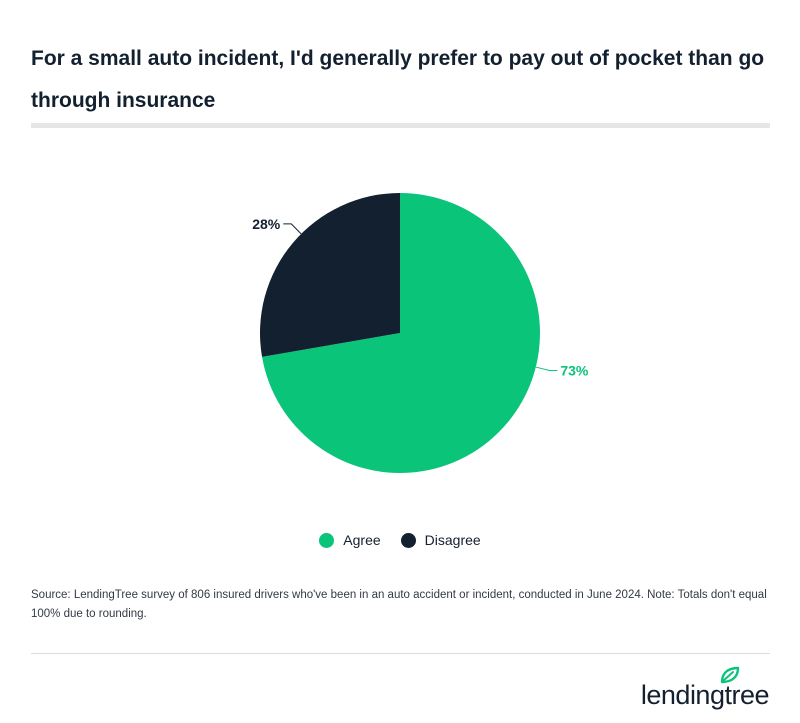  I want to click on legend-swatch-agree, so click(327, 540).